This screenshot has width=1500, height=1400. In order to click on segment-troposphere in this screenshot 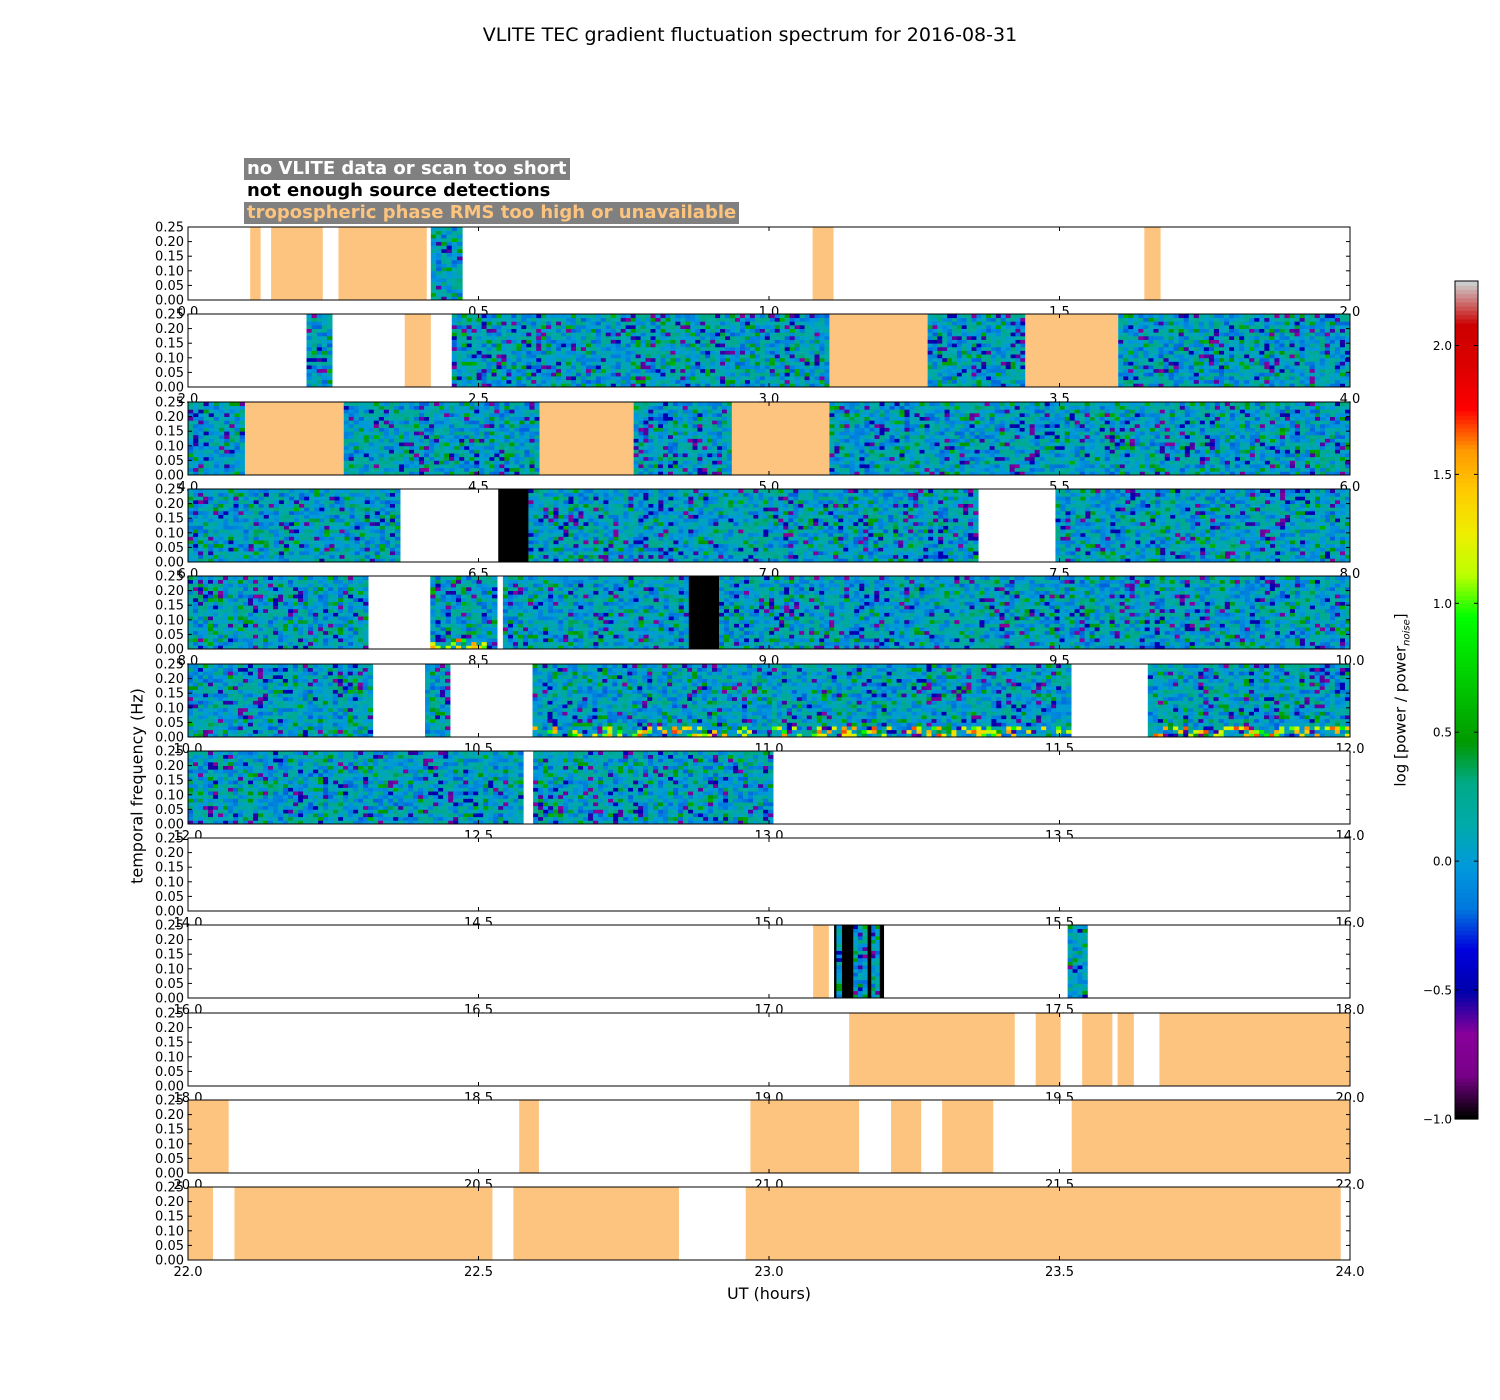, I will do `click(586, 438)`.